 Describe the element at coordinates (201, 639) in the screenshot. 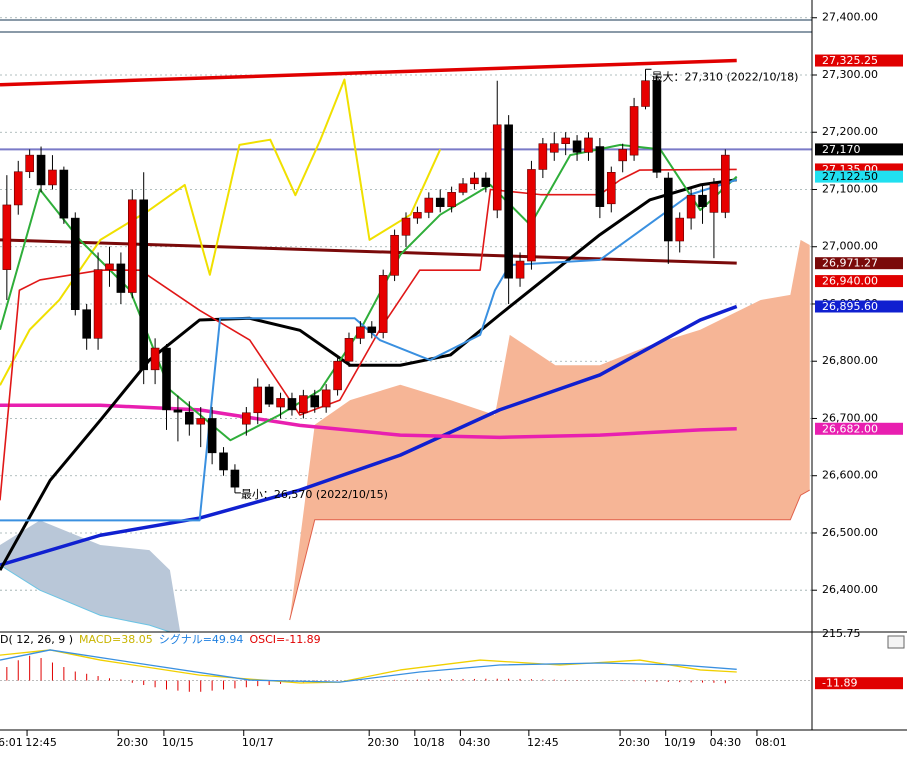

I see `macd-header: シグナル=49.94` at that location.